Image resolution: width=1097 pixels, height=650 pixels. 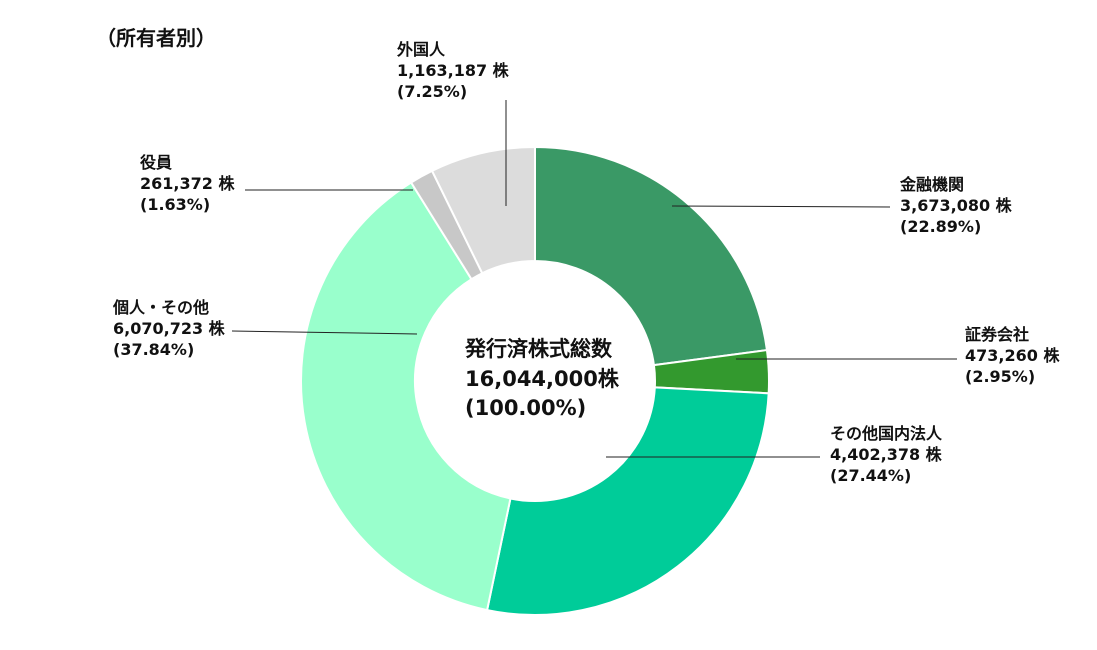 I want to click on slice-label-name-0: 金融機関, so click(x=931, y=184).